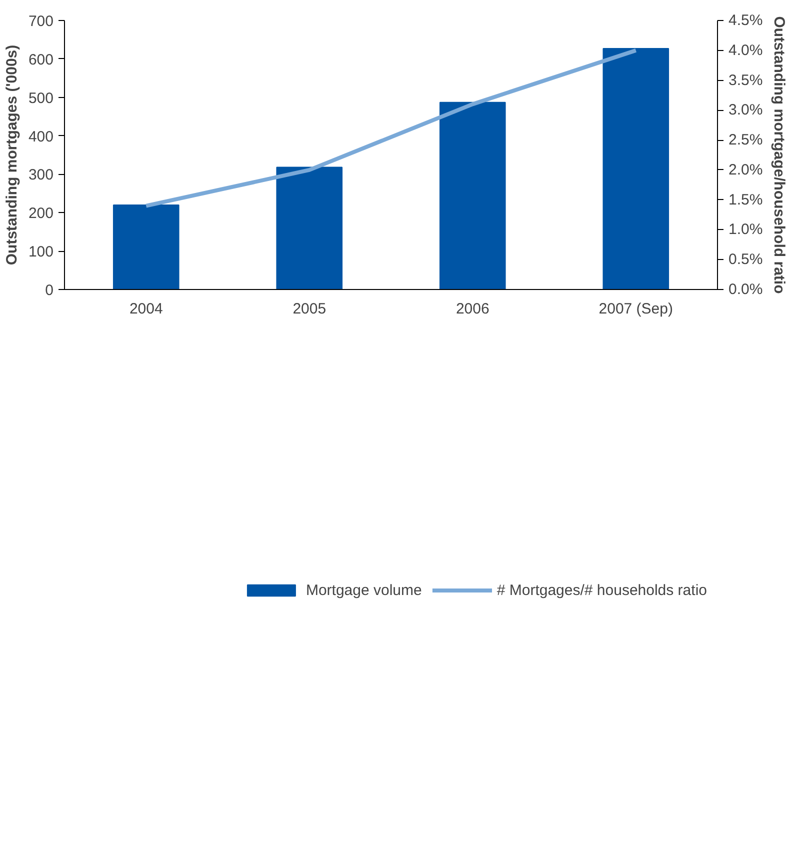  What do you see at coordinates (745, 259) in the screenshot?
I see `y2-tick-label: 0.5%` at bounding box center [745, 259].